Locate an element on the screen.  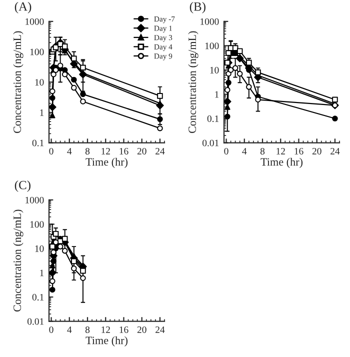
chart-title: (A) is located at coordinates (23, 8).